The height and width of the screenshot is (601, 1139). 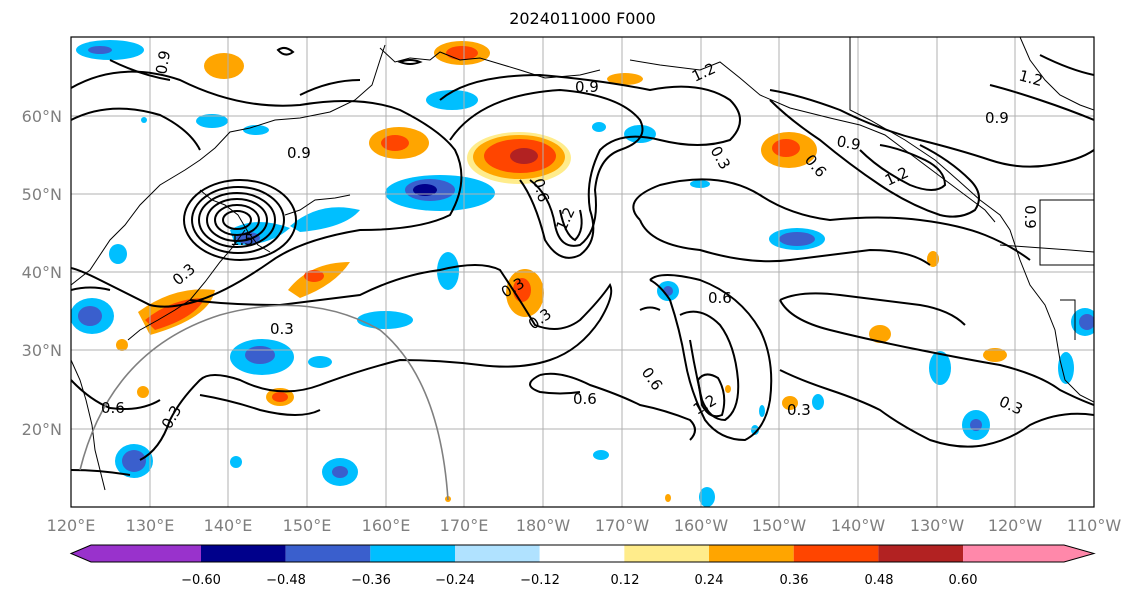 I want to click on lat-tick-label: 30°N, so click(x=42, y=350).